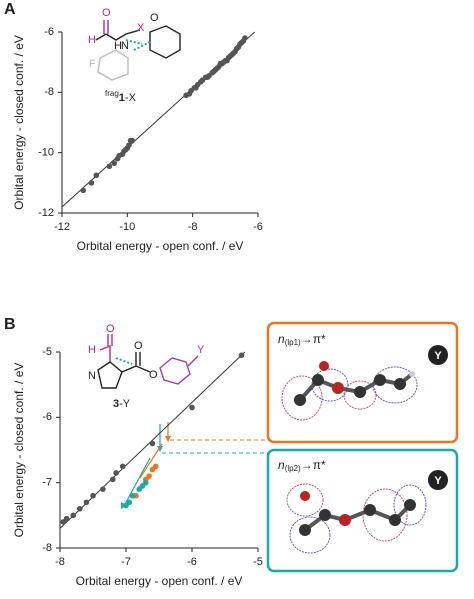 Image resolution: width=474 pixels, height=599 pixels. What do you see at coordinates (125, 404) in the screenshot?
I see `label-suffix: -Y` at bounding box center [125, 404].